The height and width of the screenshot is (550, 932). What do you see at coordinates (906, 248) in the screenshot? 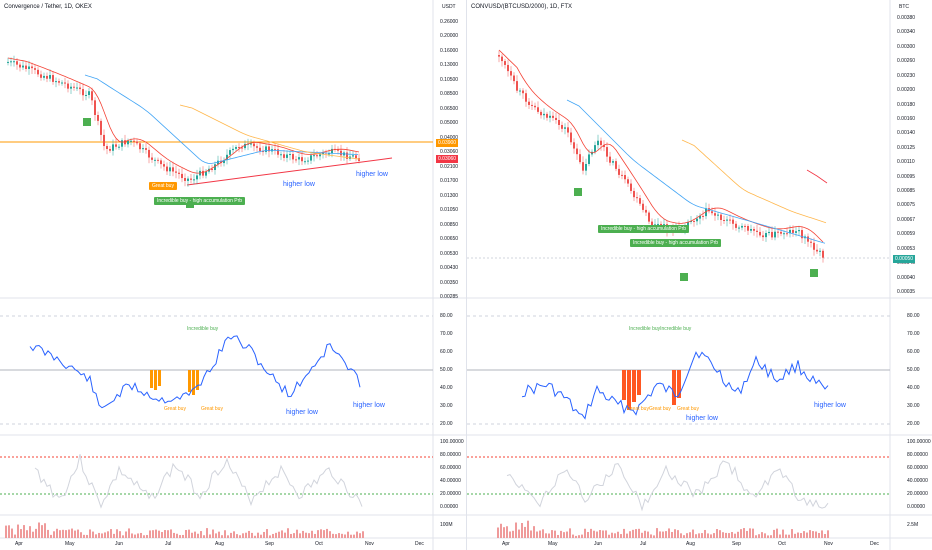
I see `axis-tick-label: 0.00053` at bounding box center [906, 248].